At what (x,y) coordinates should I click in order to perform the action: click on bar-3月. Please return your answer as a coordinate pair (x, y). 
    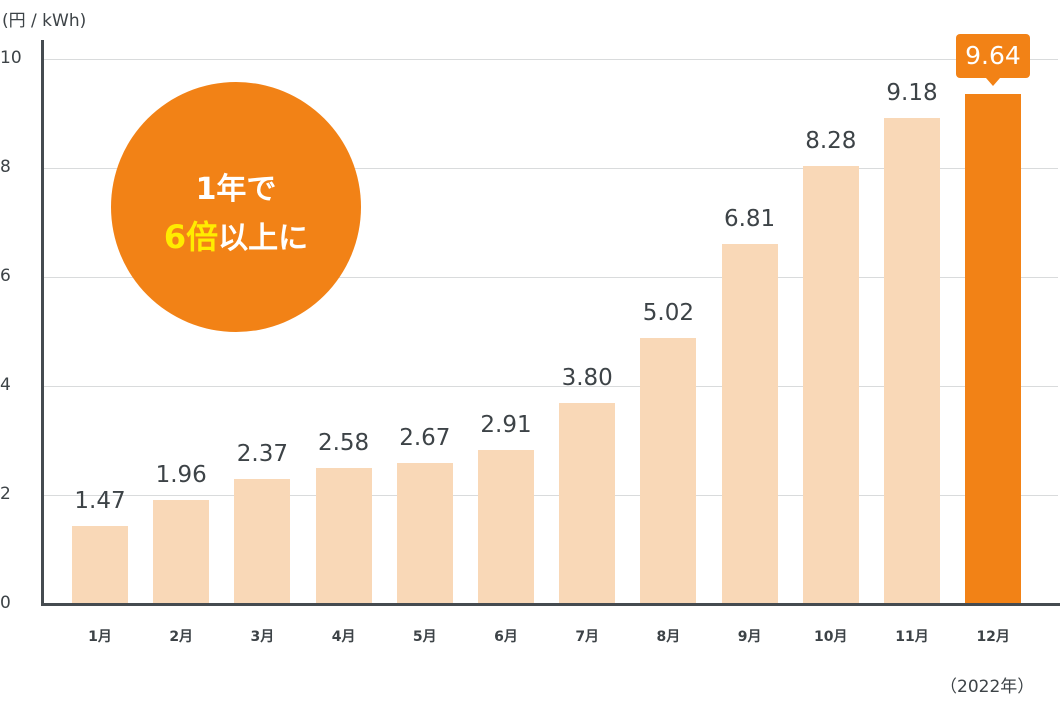
    Looking at the image, I should click on (262, 541).